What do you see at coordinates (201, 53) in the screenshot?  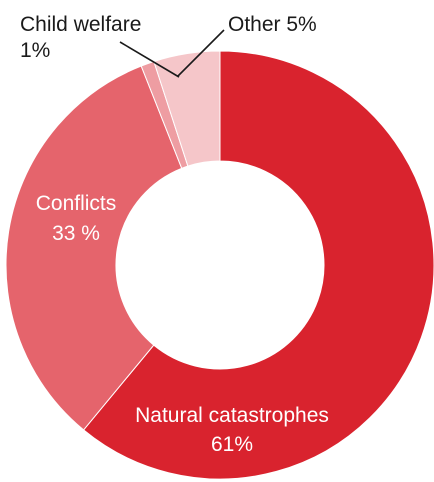 I see `other-leader-line` at bounding box center [201, 53].